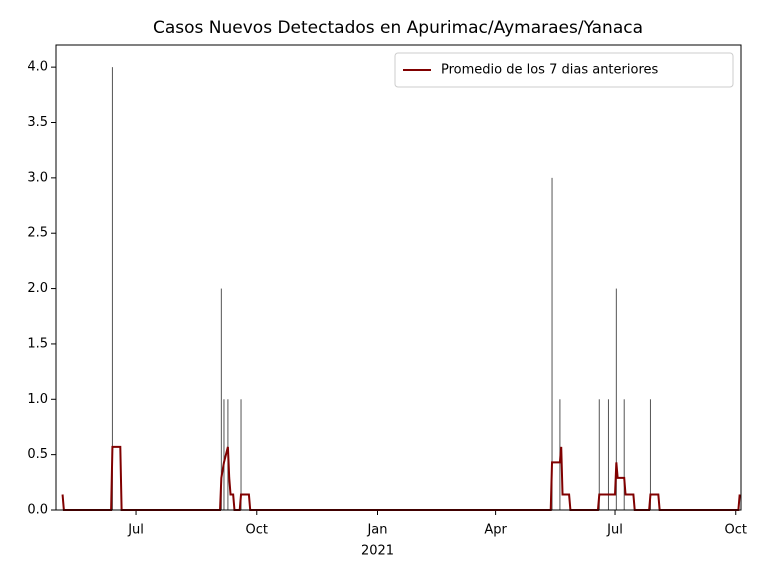  I want to click on legend-box, so click(564, 70).